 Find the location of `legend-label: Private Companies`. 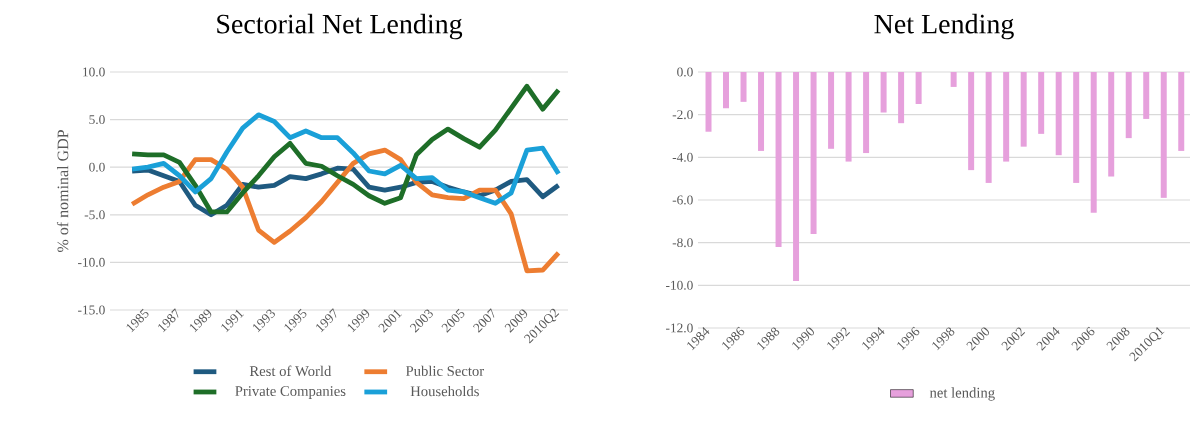

legend-label: Private Companies is located at coordinates (290, 392).